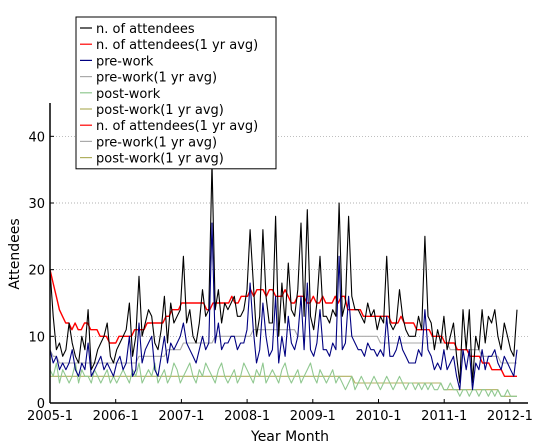 The image size is (533, 446). I want to click on legend-entry: n. of attendees, so click(145, 29).